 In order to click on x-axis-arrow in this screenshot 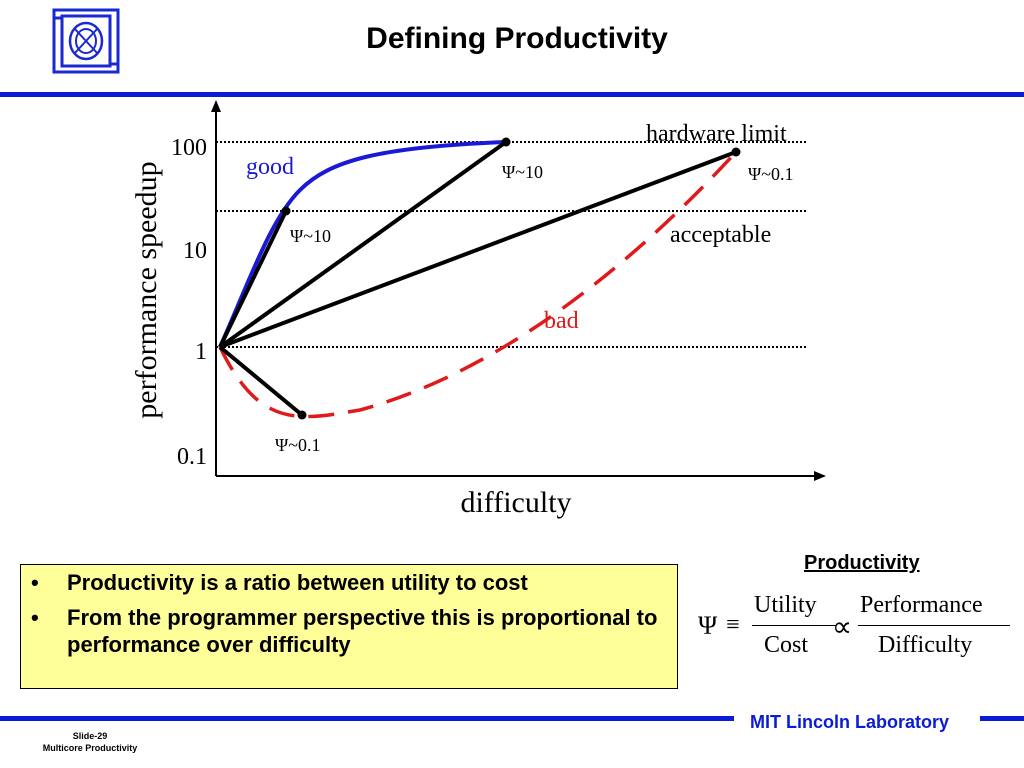, I will do `click(820, 476)`.